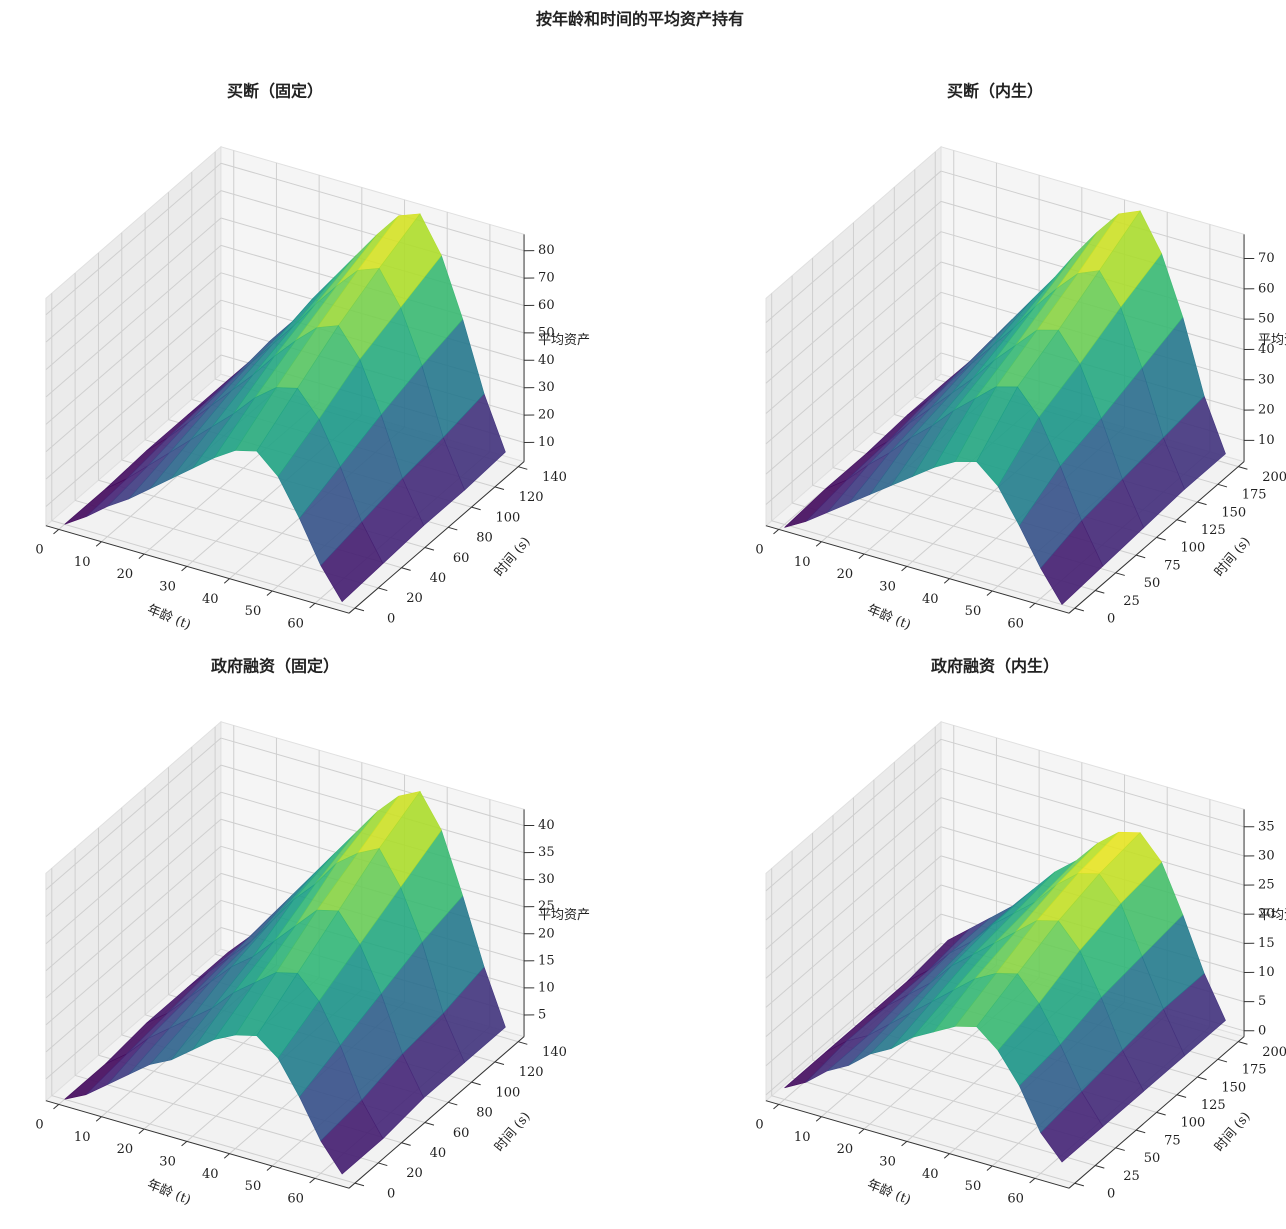 The image size is (1286, 1229). What do you see at coordinates (1015, 1198) in the screenshot?
I see `x-tick-label: 60` at bounding box center [1015, 1198].